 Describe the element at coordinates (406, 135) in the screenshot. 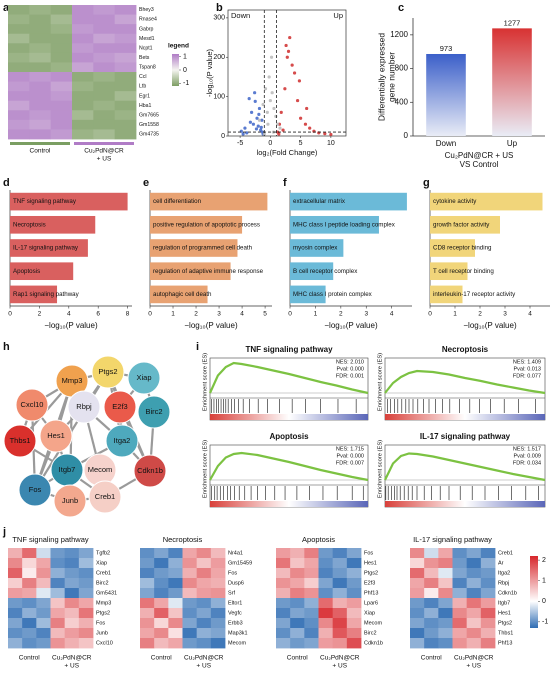

I see `y-tick-label: 0` at that location.